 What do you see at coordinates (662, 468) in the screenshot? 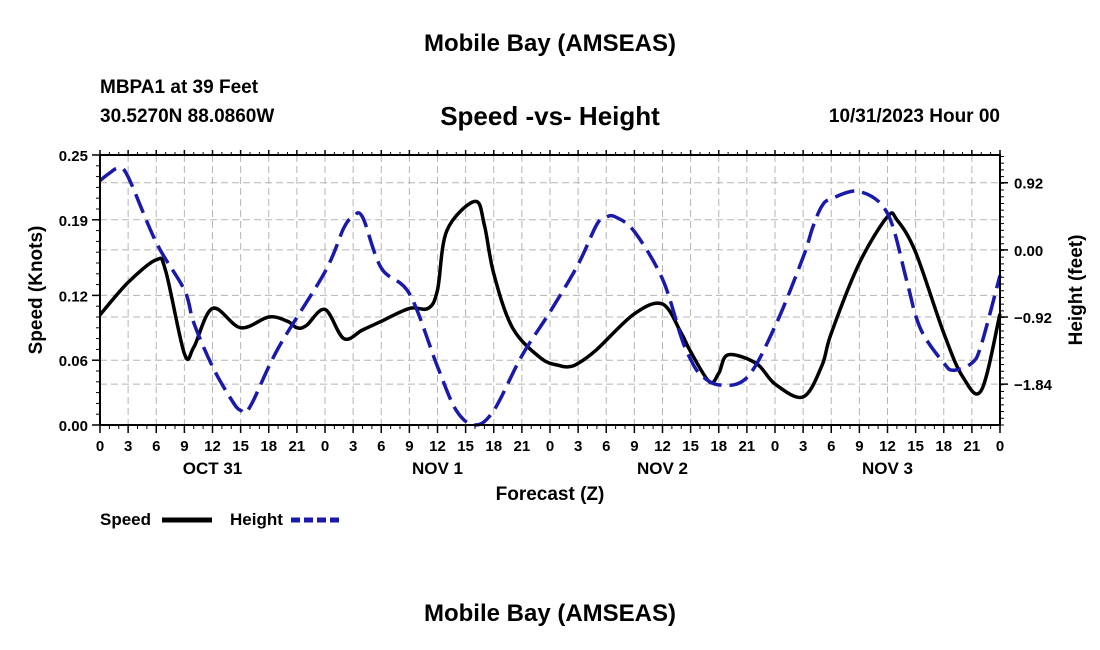
I see `day-label: NOV 2` at bounding box center [662, 468].